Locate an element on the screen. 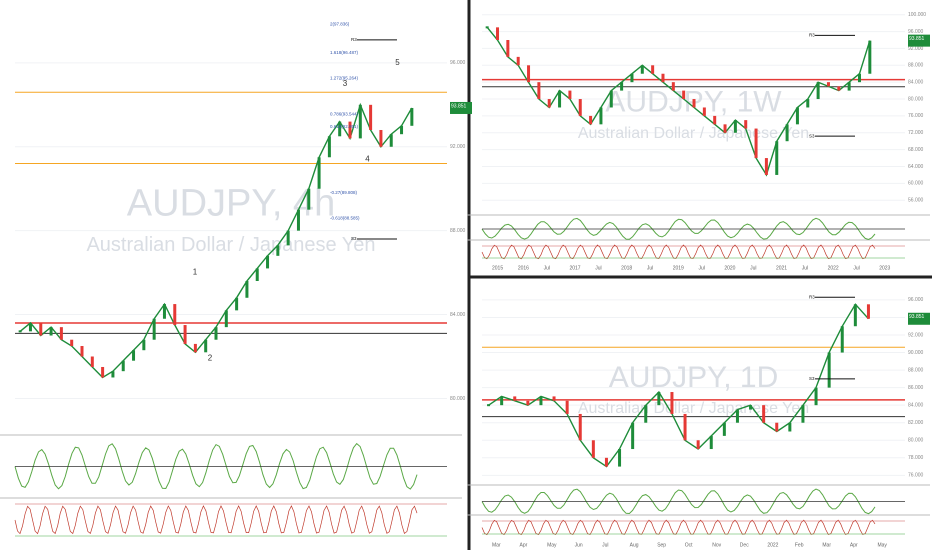 The height and width of the screenshot is (550, 932). fib-label: 1.272(95.264) is located at coordinates (344, 78).